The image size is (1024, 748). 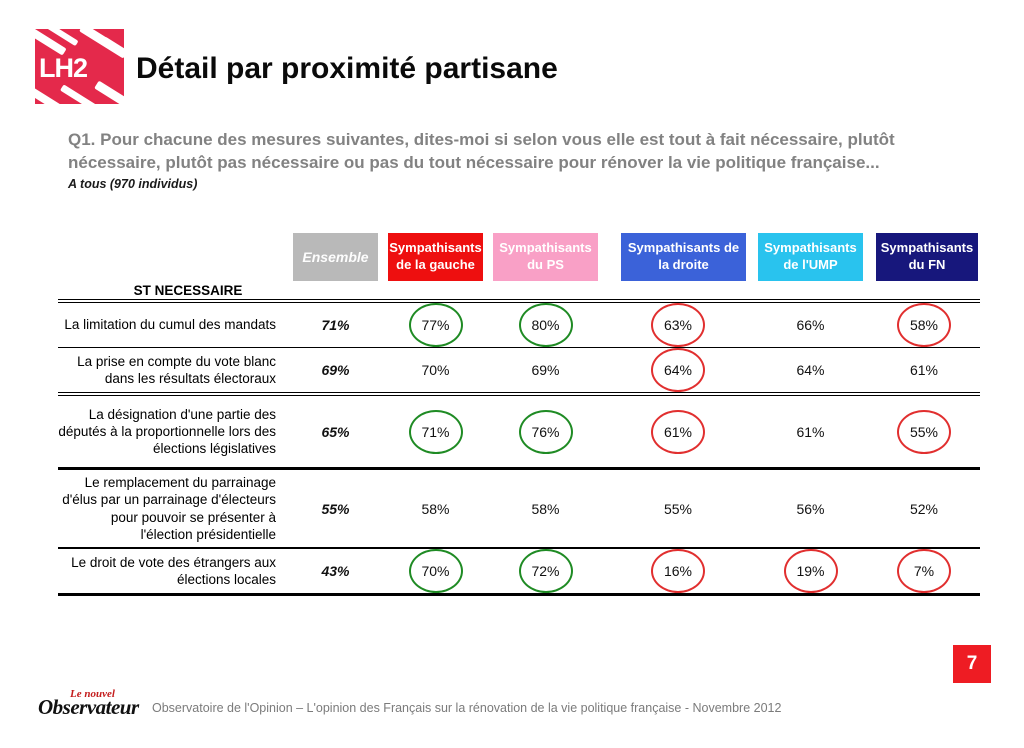 I want to click on page-title: Détail par proximité partisane, so click(x=347, y=68).